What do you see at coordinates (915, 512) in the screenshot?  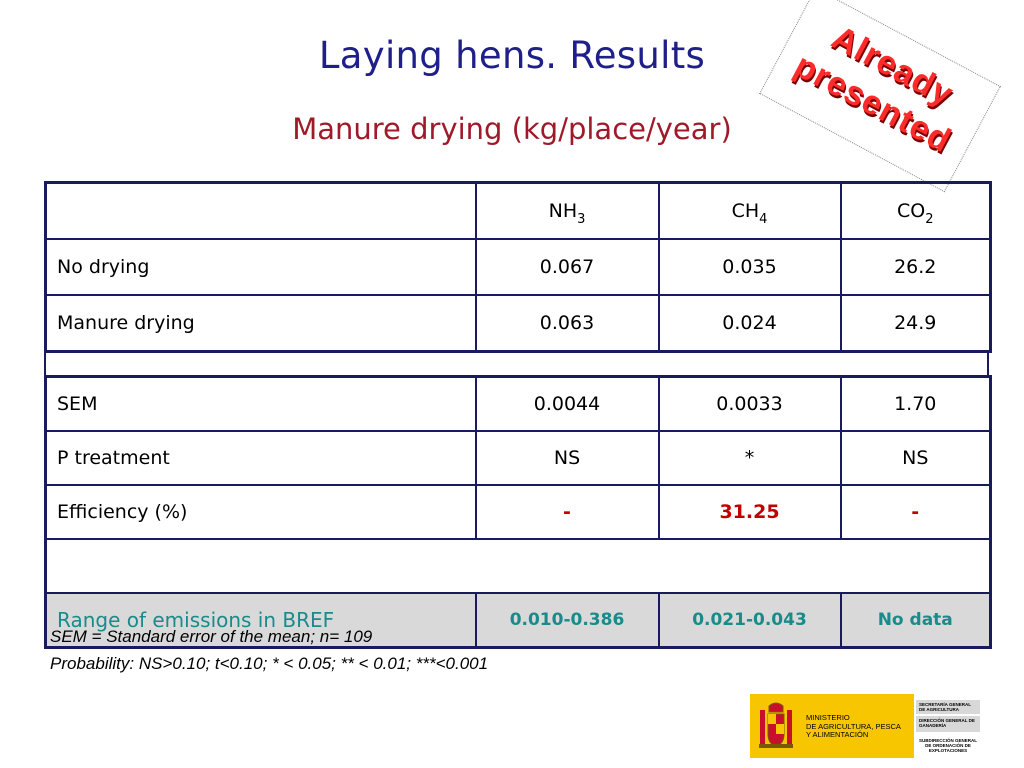 I see `cell-co2: -` at bounding box center [915, 512].